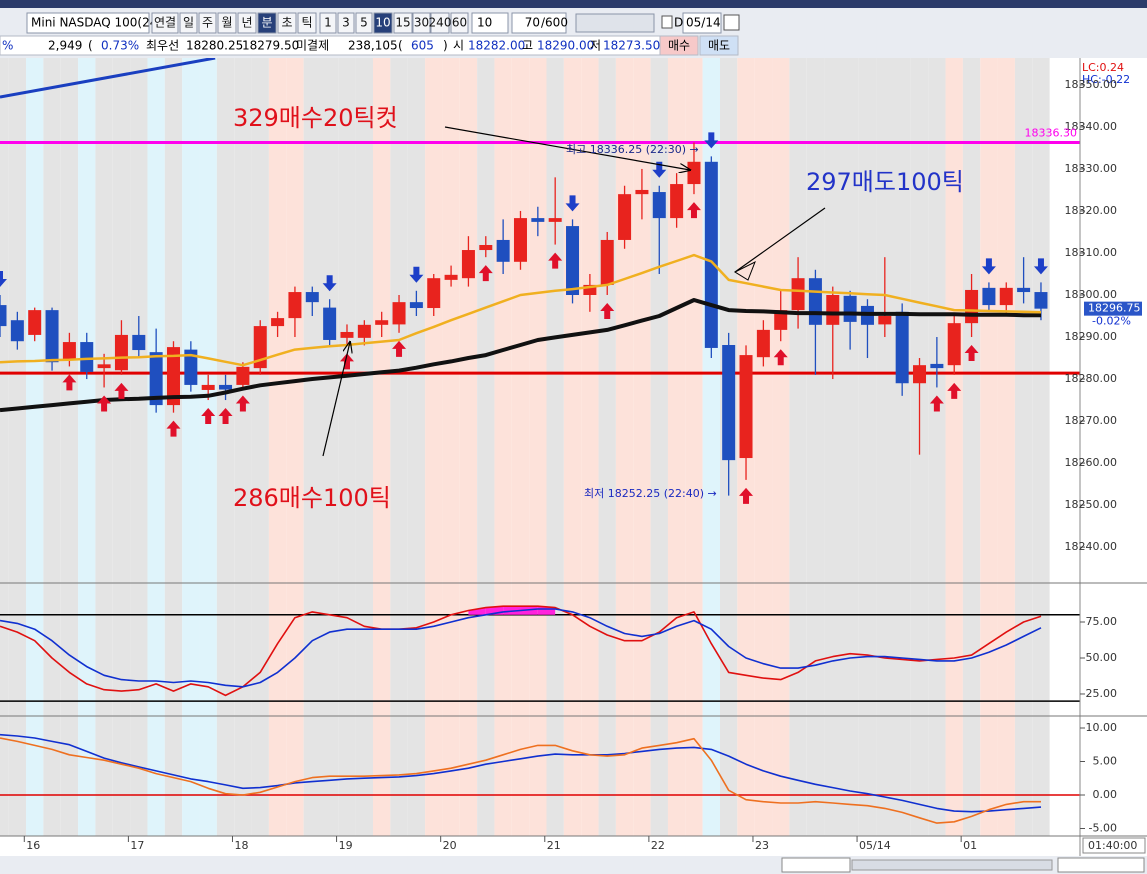 The width and height of the screenshot is (1147, 874). I want to click on period-label: 60, so click(459, 23).